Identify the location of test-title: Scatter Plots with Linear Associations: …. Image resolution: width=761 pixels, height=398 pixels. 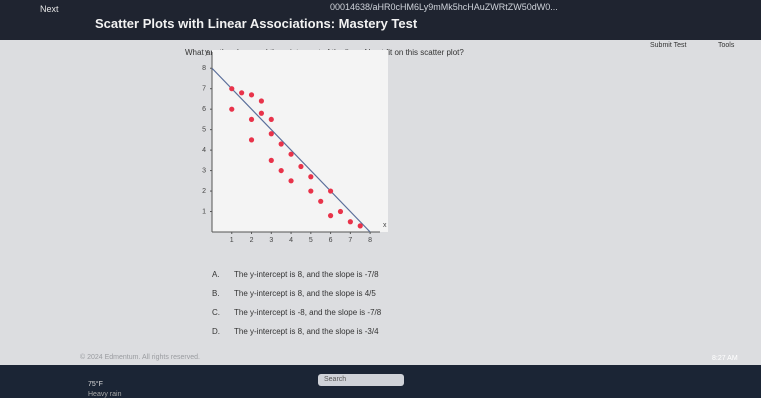
(256, 23).